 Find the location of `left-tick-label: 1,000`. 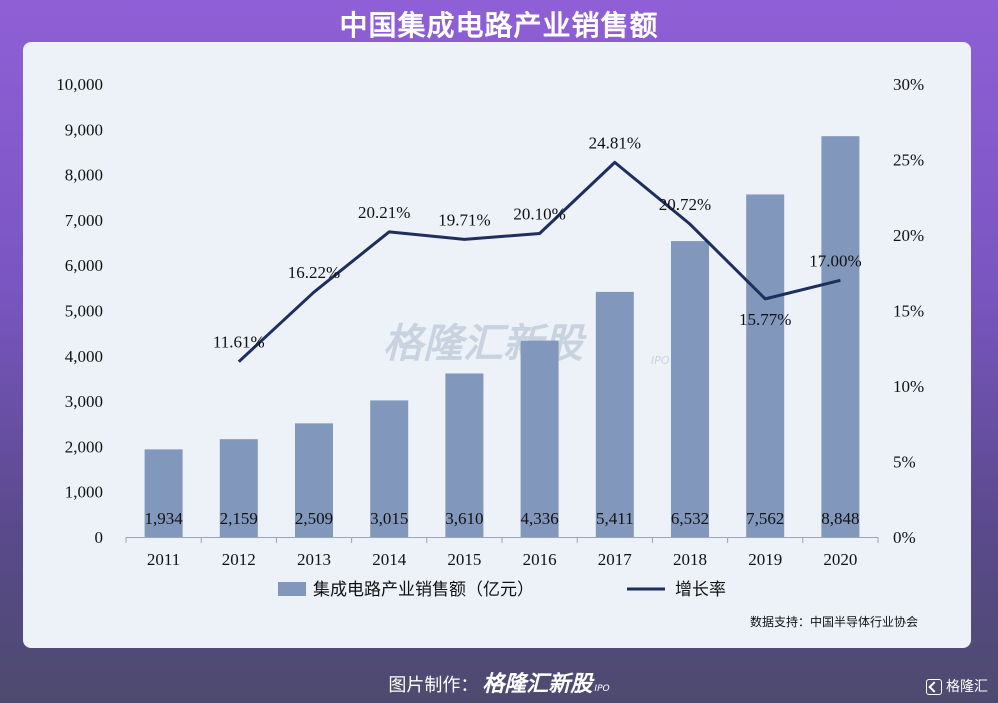

left-tick-label: 1,000 is located at coordinates (84, 492).